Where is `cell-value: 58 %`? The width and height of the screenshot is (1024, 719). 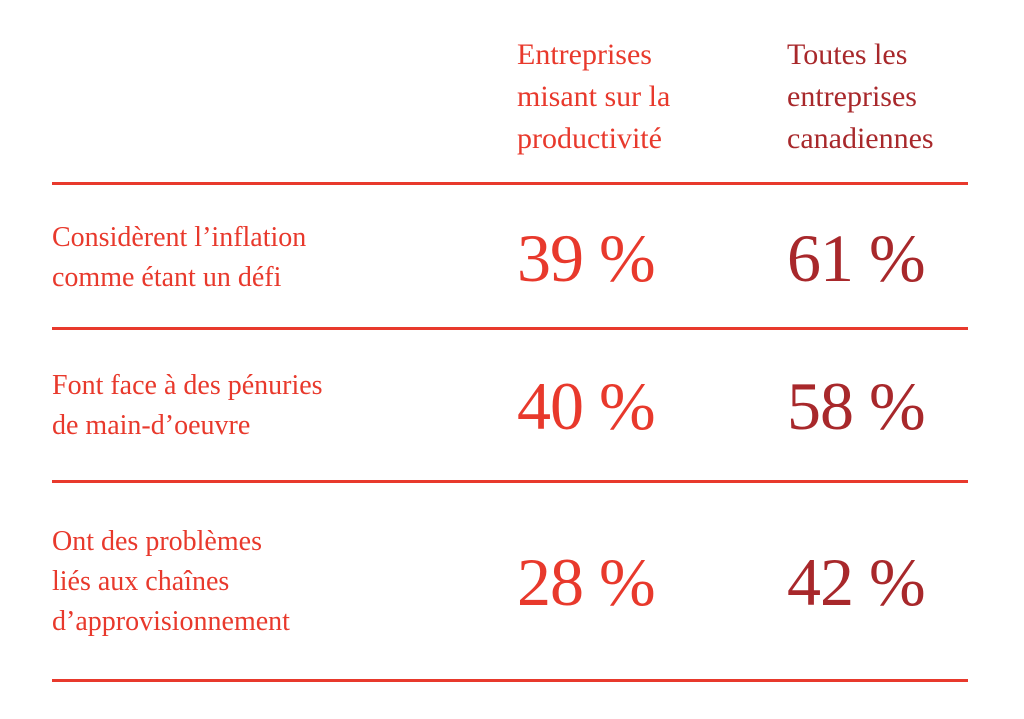
cell-value: 58 % is located at coordinates (856, 406).